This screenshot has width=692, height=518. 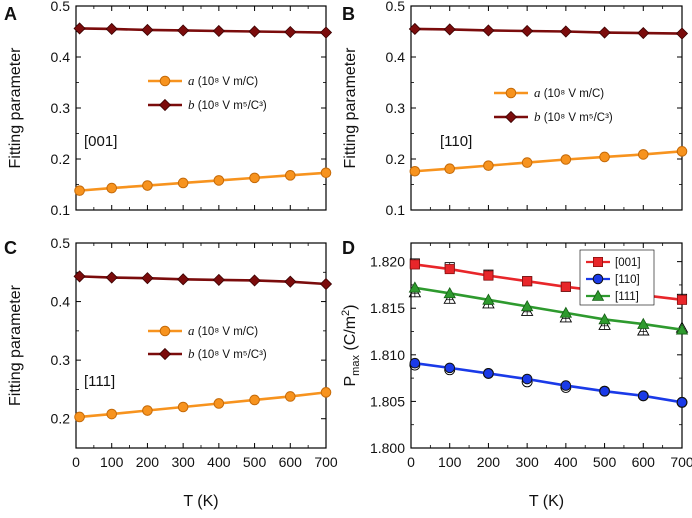 I want to click on legend-box, so click(x=617, y=277).